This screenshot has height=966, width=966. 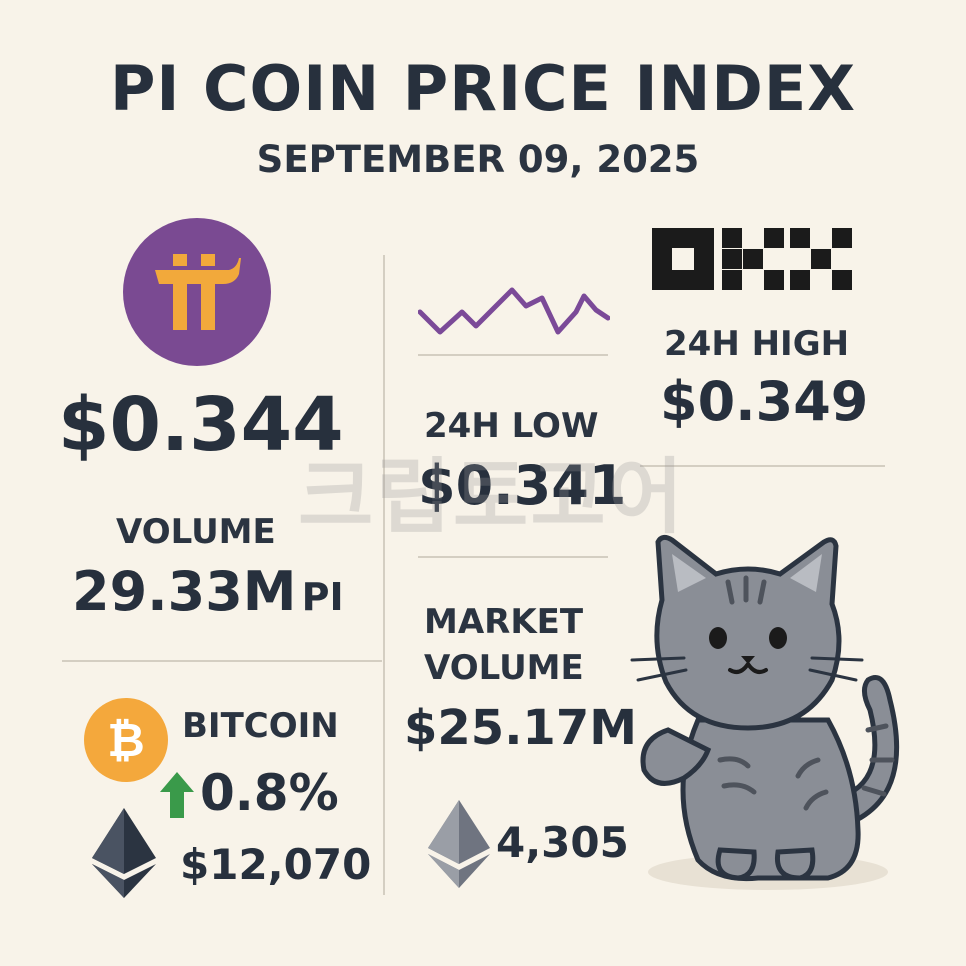 I want to click on divider-sparkline, so click(x=513, y=355).